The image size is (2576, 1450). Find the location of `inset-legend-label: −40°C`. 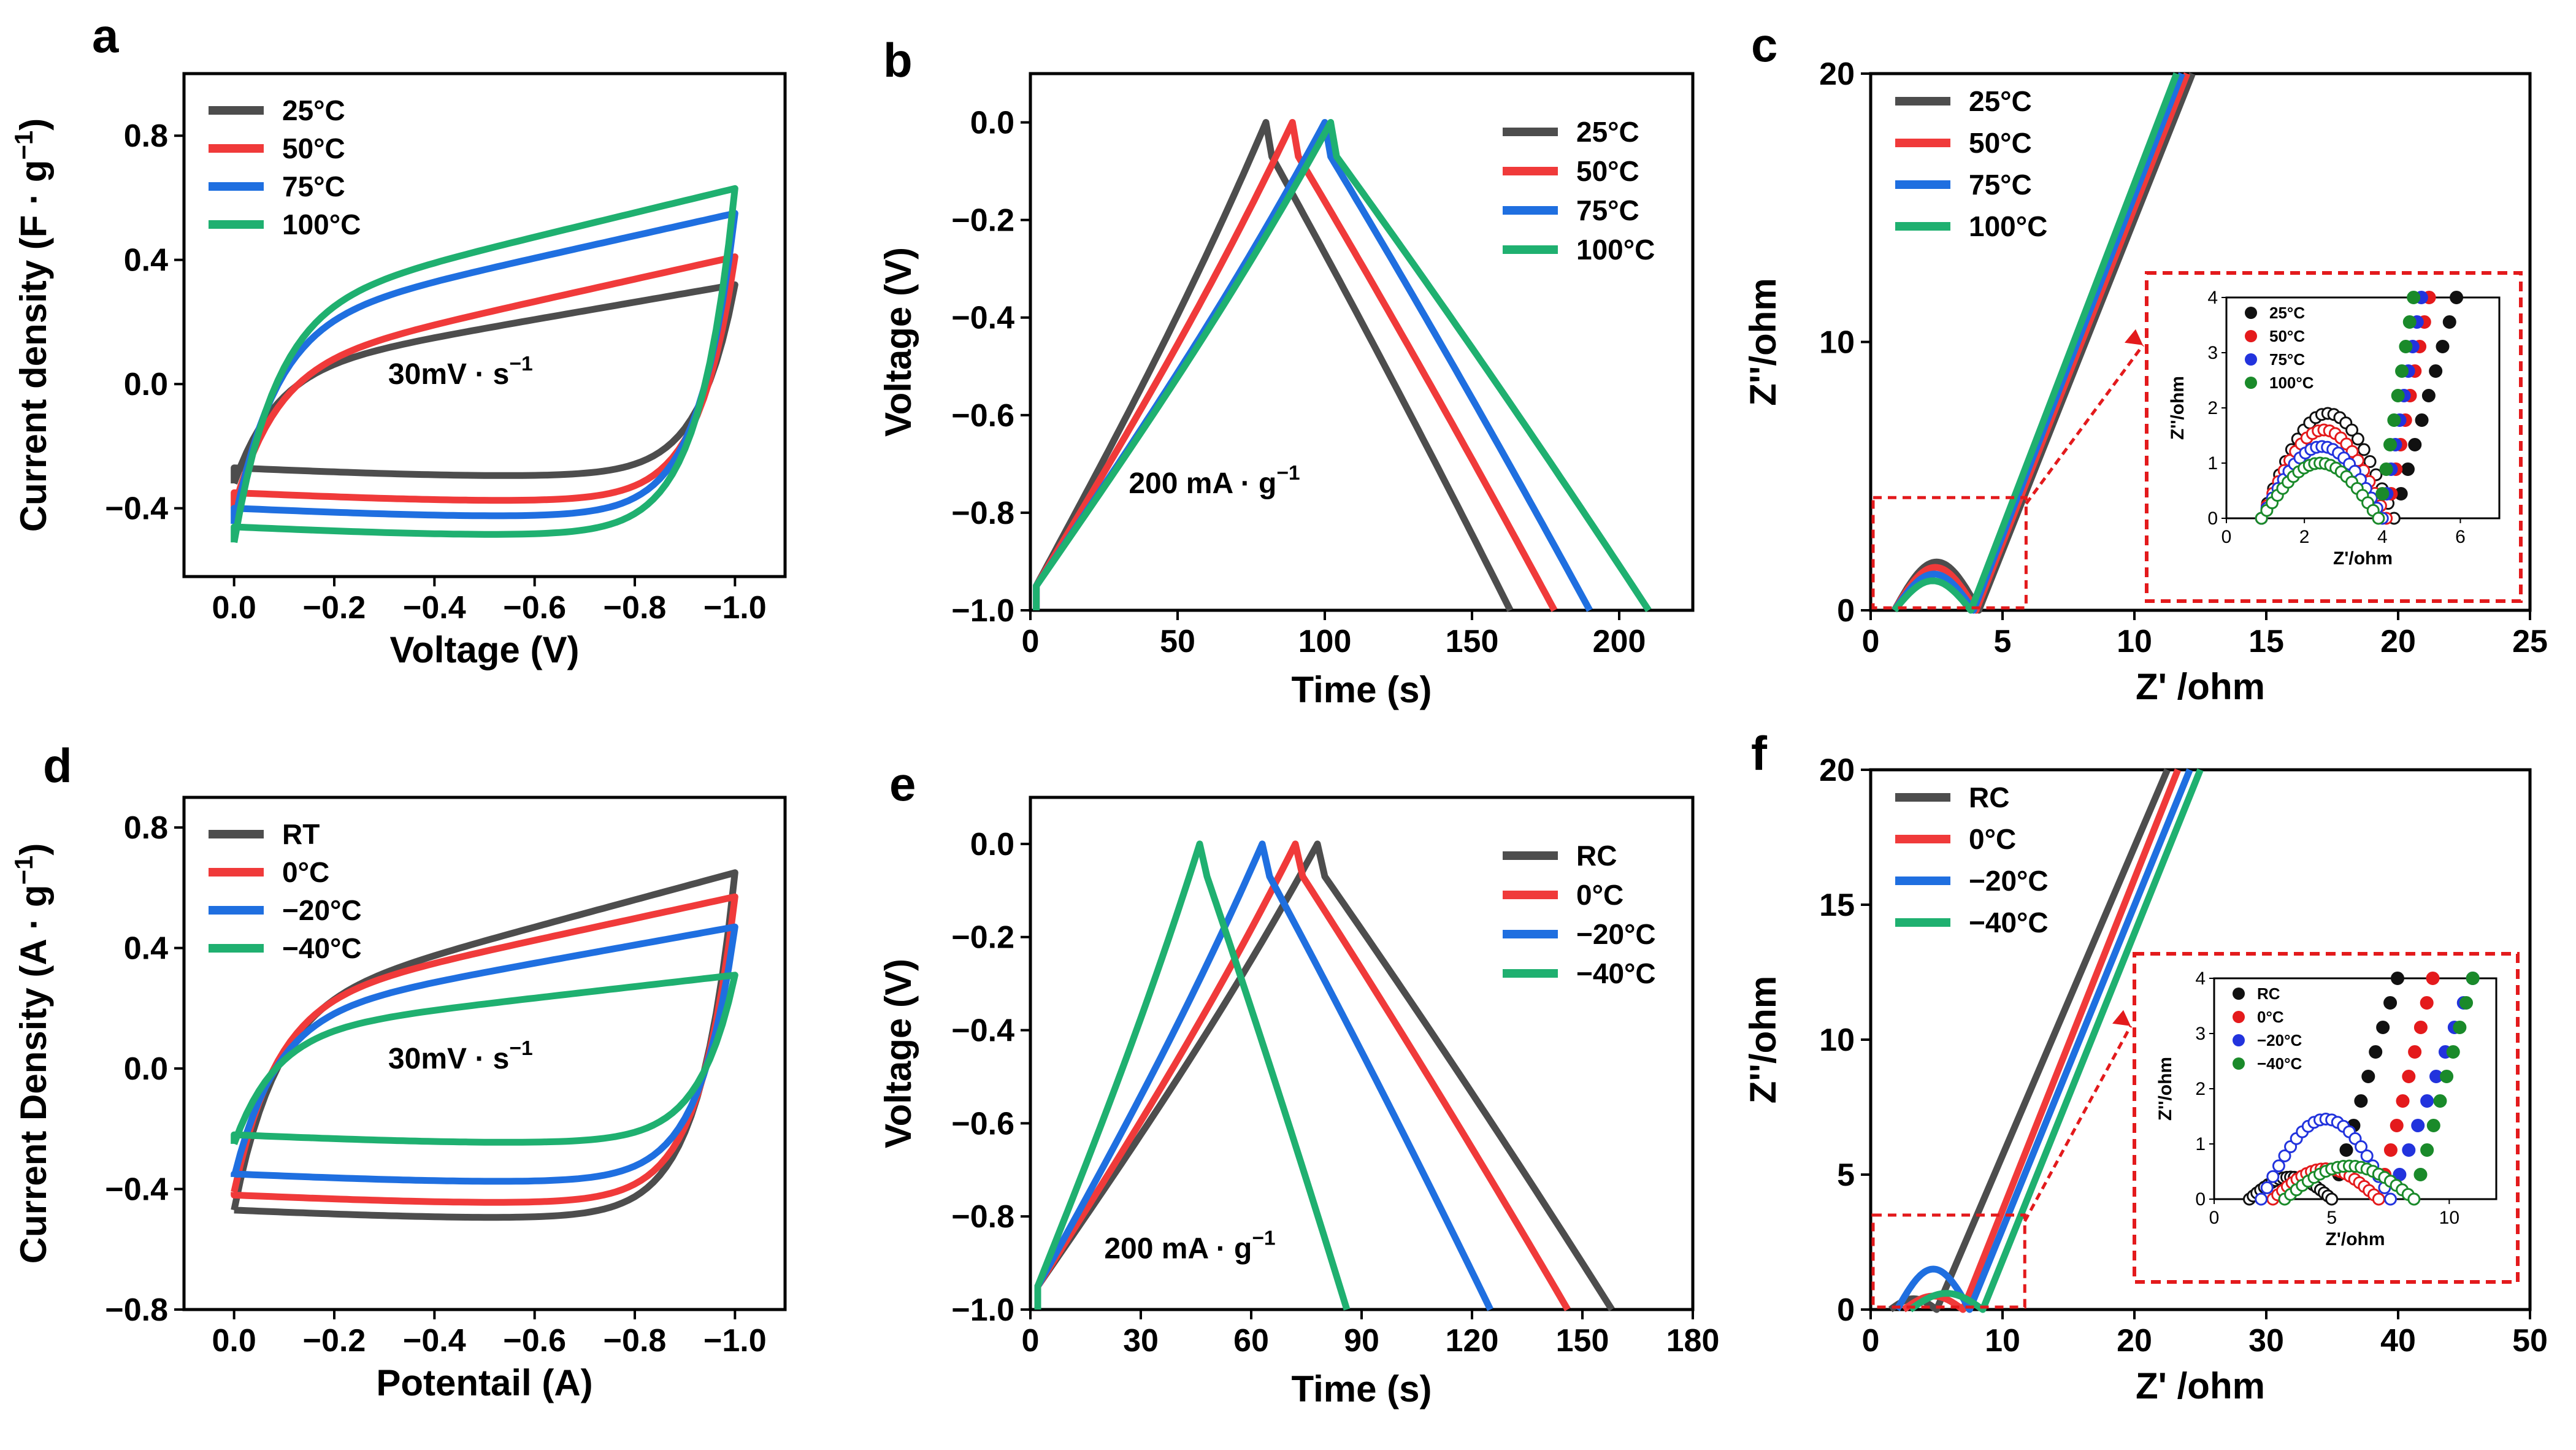

inset-legend-label: −40°C is located at coordinates (2279, 1063).